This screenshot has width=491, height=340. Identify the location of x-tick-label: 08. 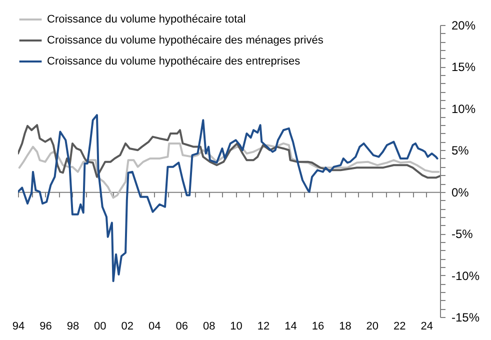
(209, 326).